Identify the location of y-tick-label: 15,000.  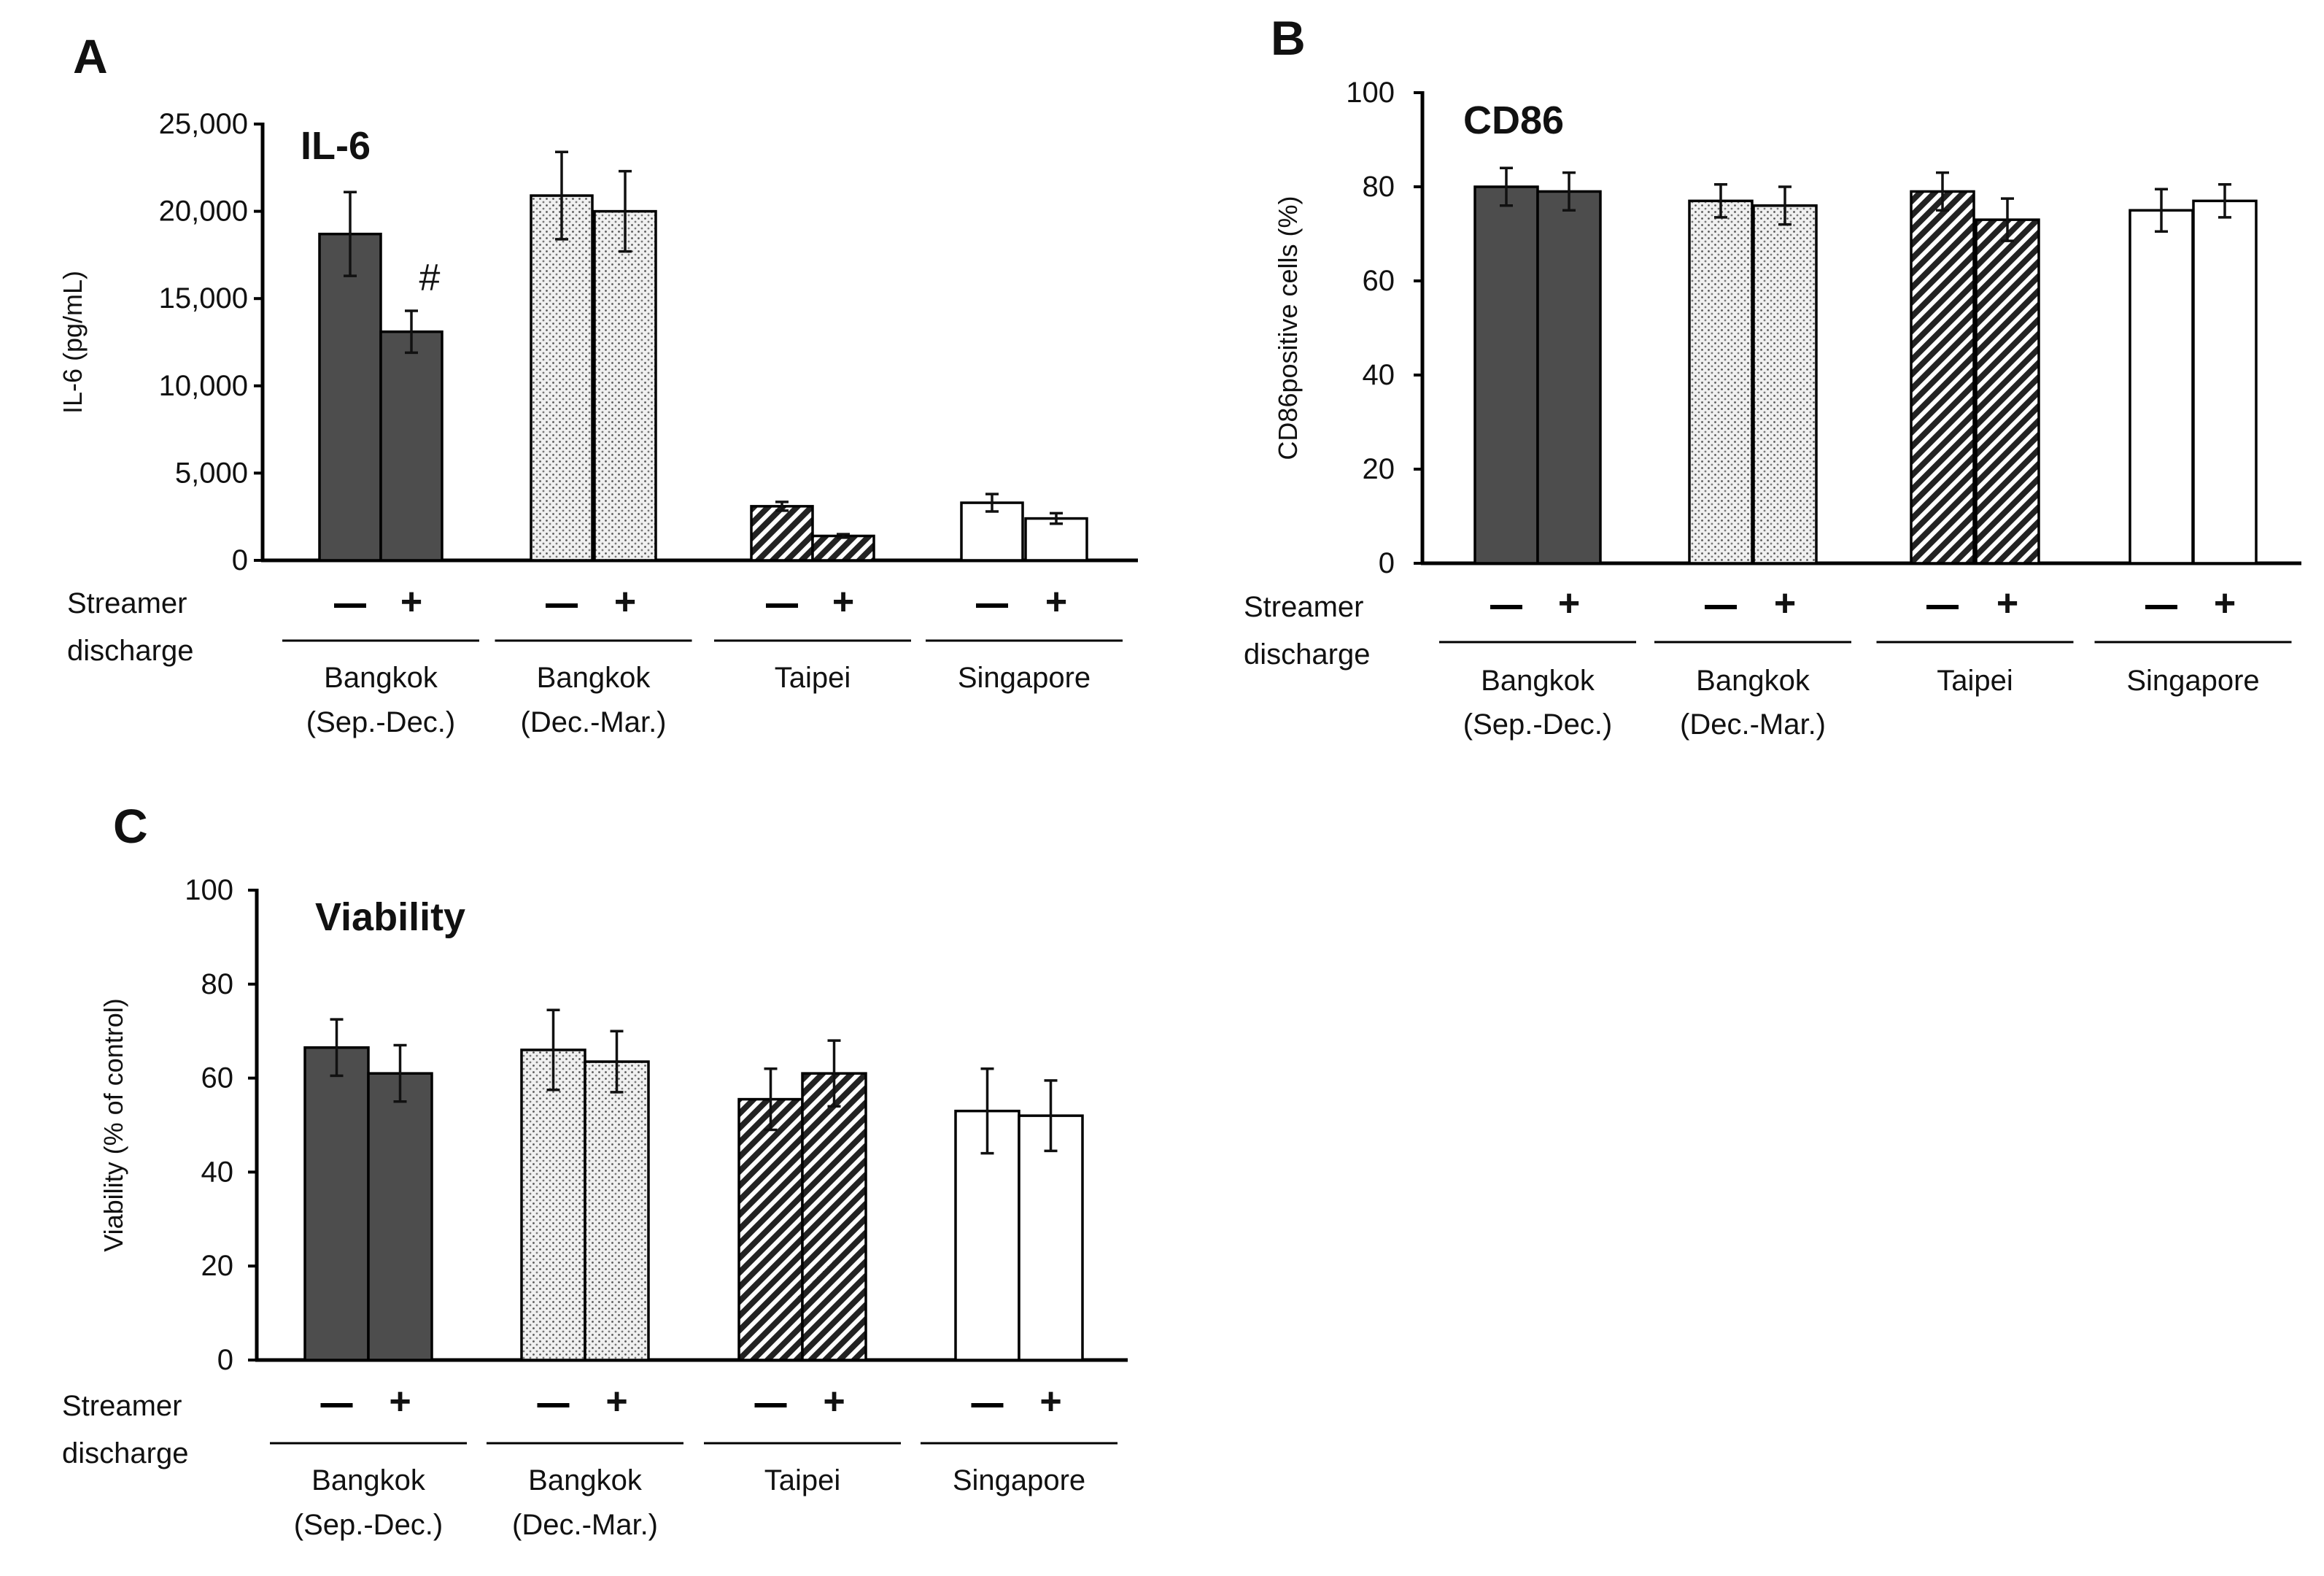
(203, 298).